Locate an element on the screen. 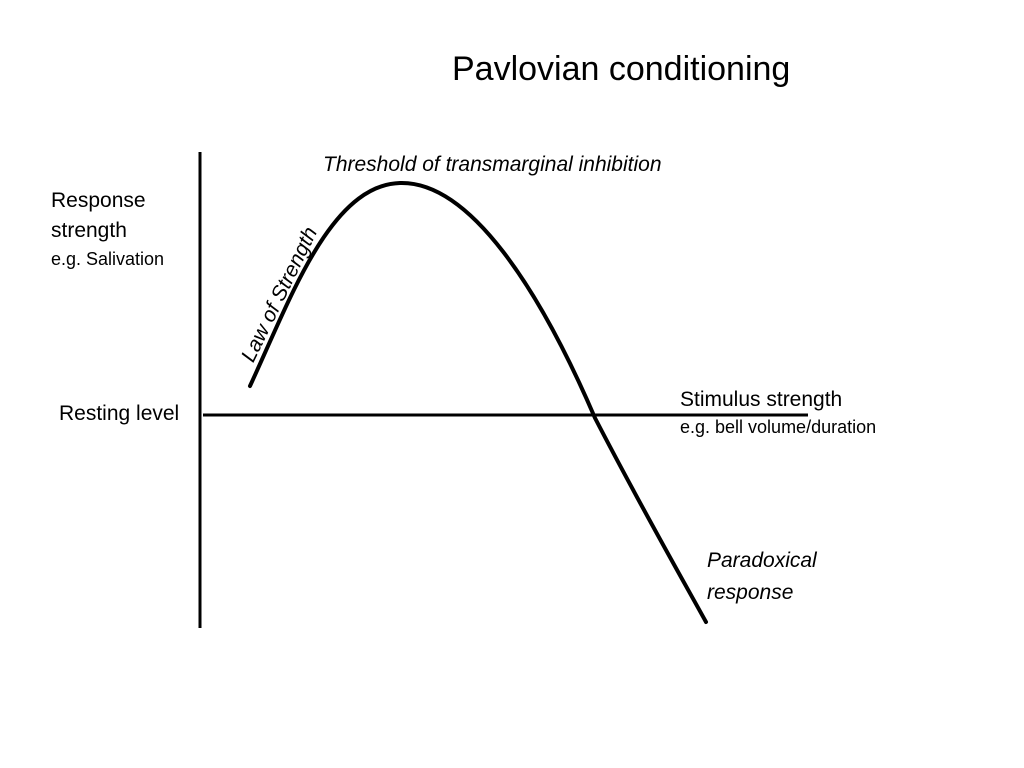  y-axis-label: Response strength e.g. Salivation is located at coordinates (107, 229).